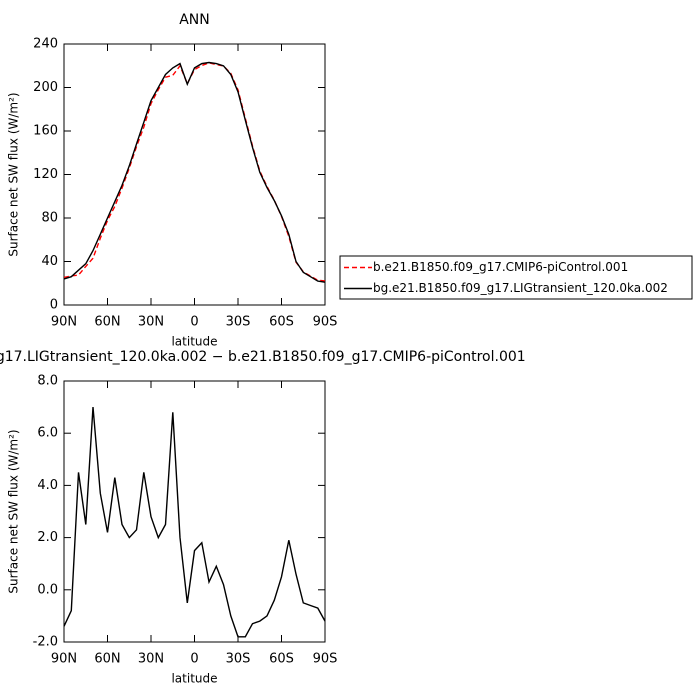 The width and height of the screenshot is (700, 700). I want to click on legend-box, so click(516, 277).